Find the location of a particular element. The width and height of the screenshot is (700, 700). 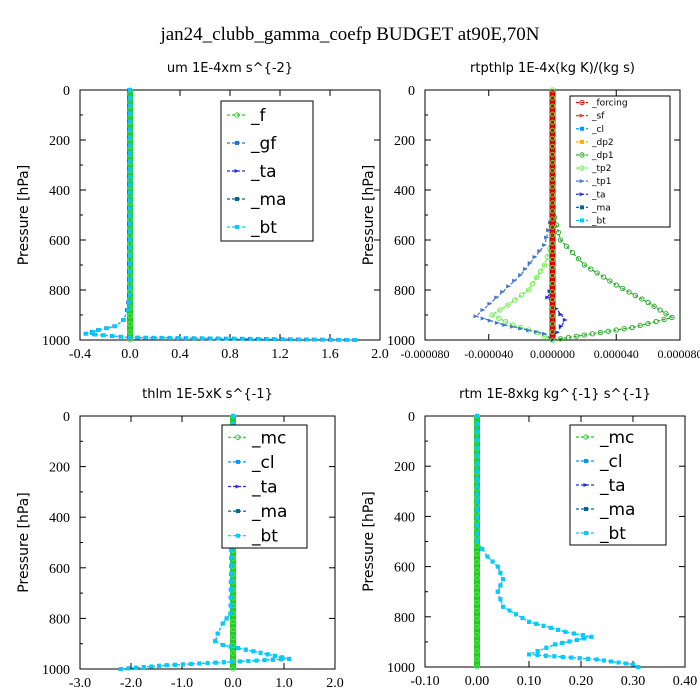

panel-title: rtpthlp 1E-4x(kg K)/(kg s) is located at coordinates (552, 68).